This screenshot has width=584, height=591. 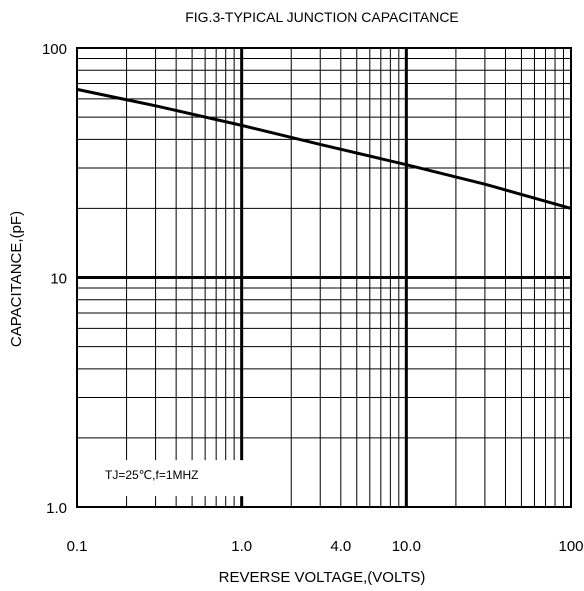 What do you see at coordinates (56, 508) in the screenshot?
I see `y-tick-label: 1.0` at bounding box center [56, 508].